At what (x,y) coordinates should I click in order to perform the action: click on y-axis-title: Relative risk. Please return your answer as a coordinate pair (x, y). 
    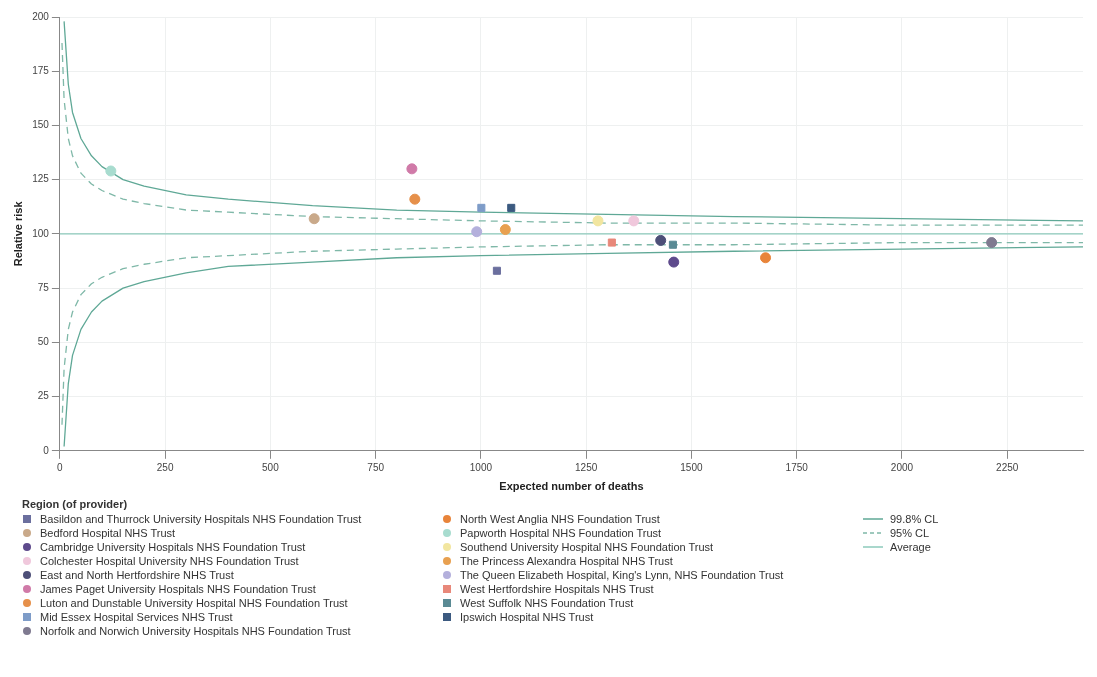
    Looking at the image, I should click on (17, 233).